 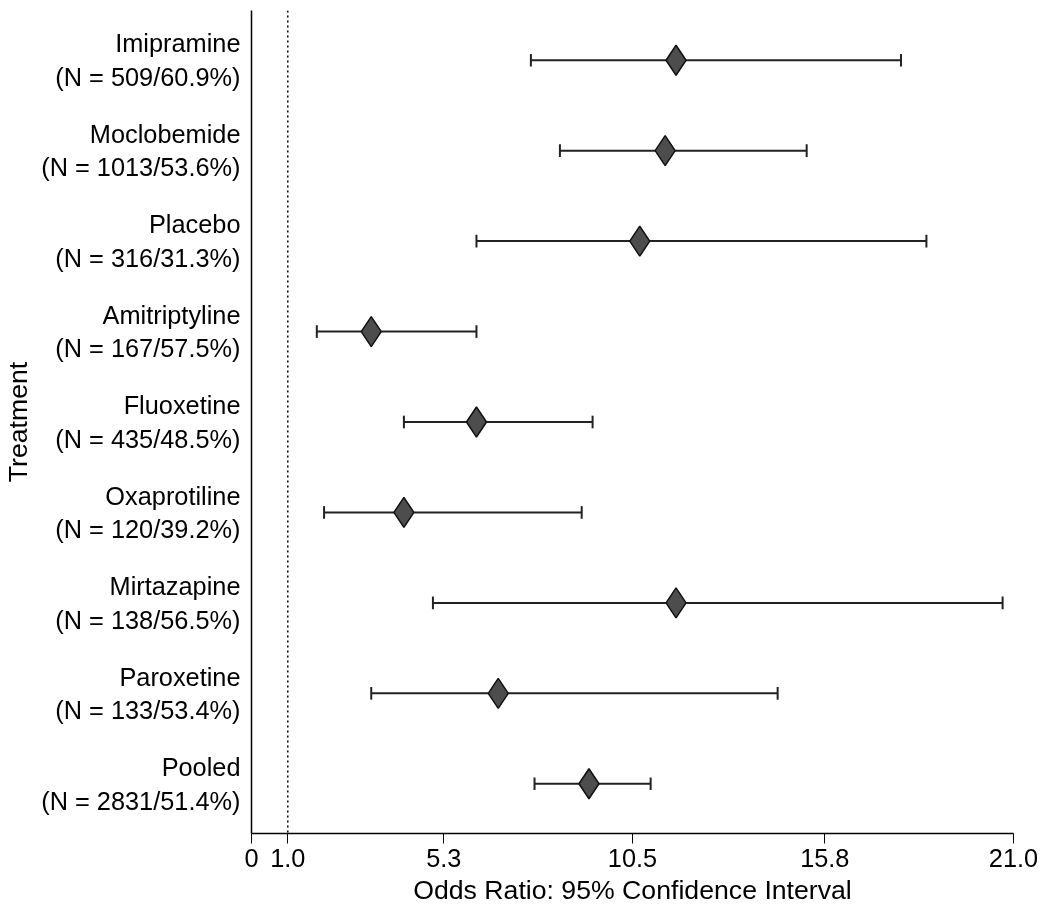 What do you see at coordinates (148, 693) in the screenshot?
I see `y-tick-label: Paroxetine (N = 133/53.4%)` at bounding box center [148, 693].